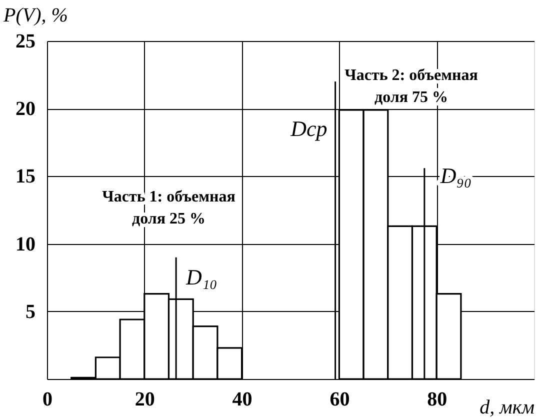 This screenshot has width=544, height=418. I want to click on y-tick-label: 5, so click(31, 311).